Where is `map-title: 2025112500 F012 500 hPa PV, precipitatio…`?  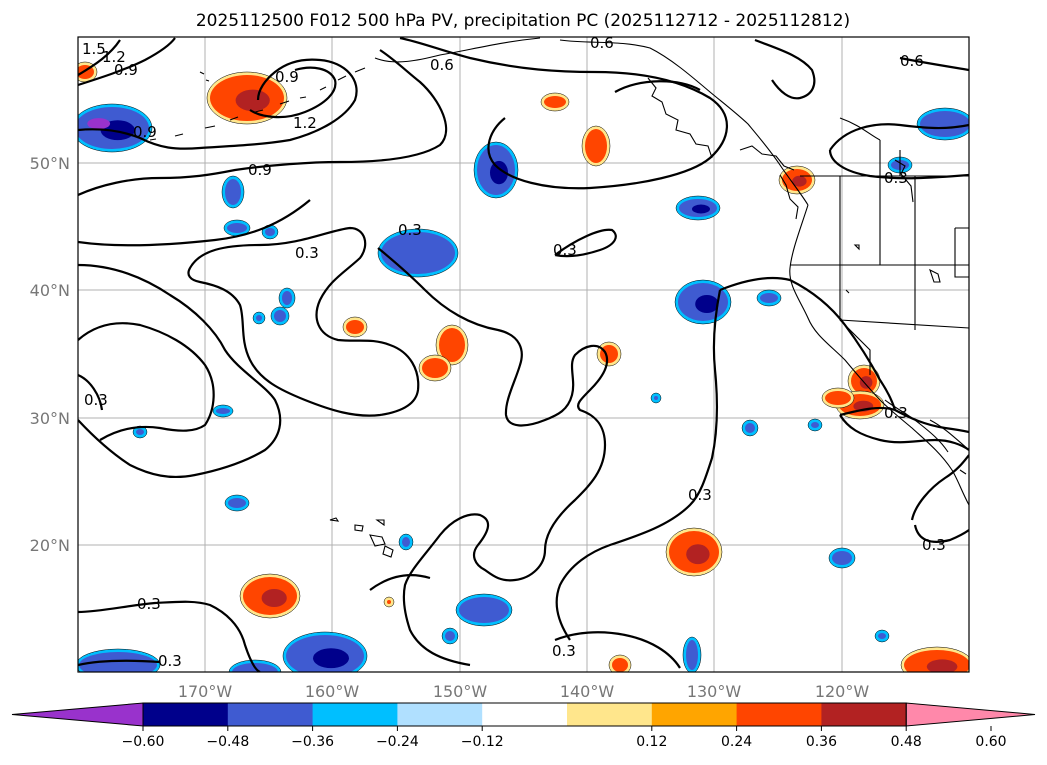
map-title: 2025112500 F012 500 hPa PV, precipitatio… is located at coordinates (523, 21).